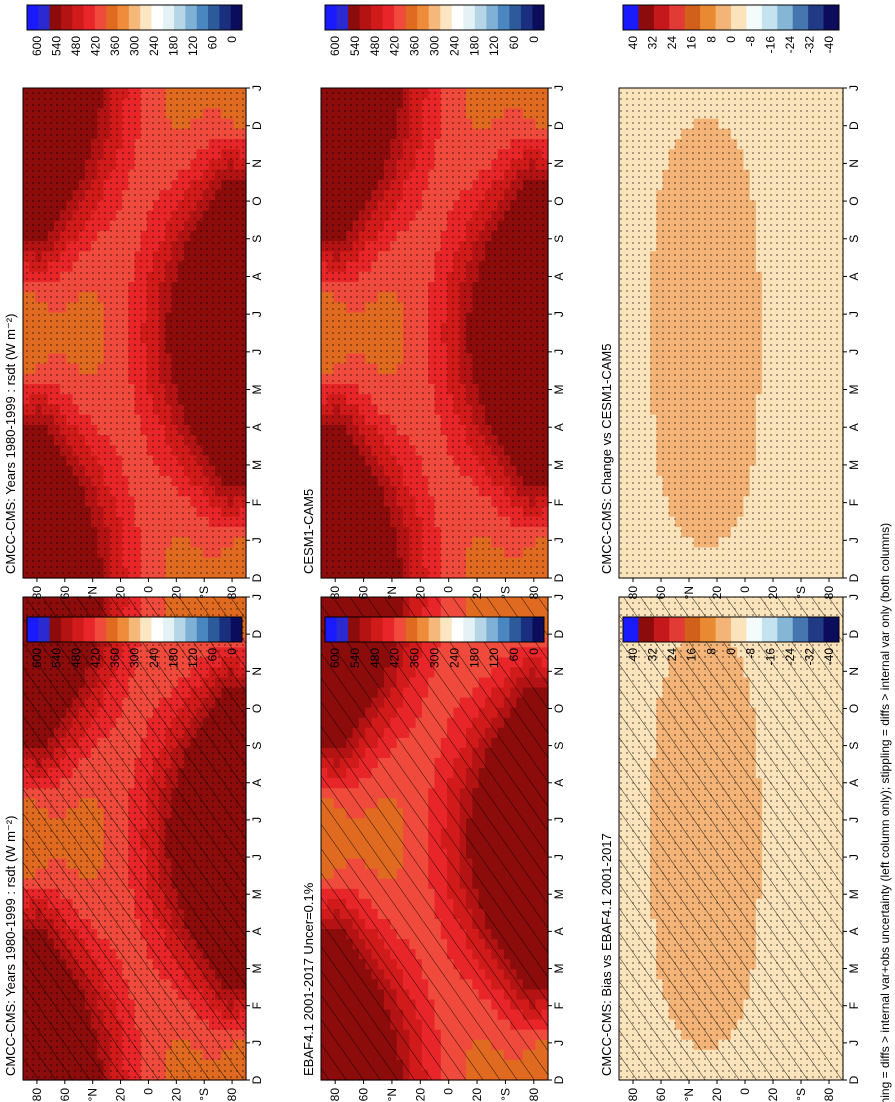 This screenshot has width=895, height=1102. I want to click on colorbar-tick-label: 60, so click(213, 43).